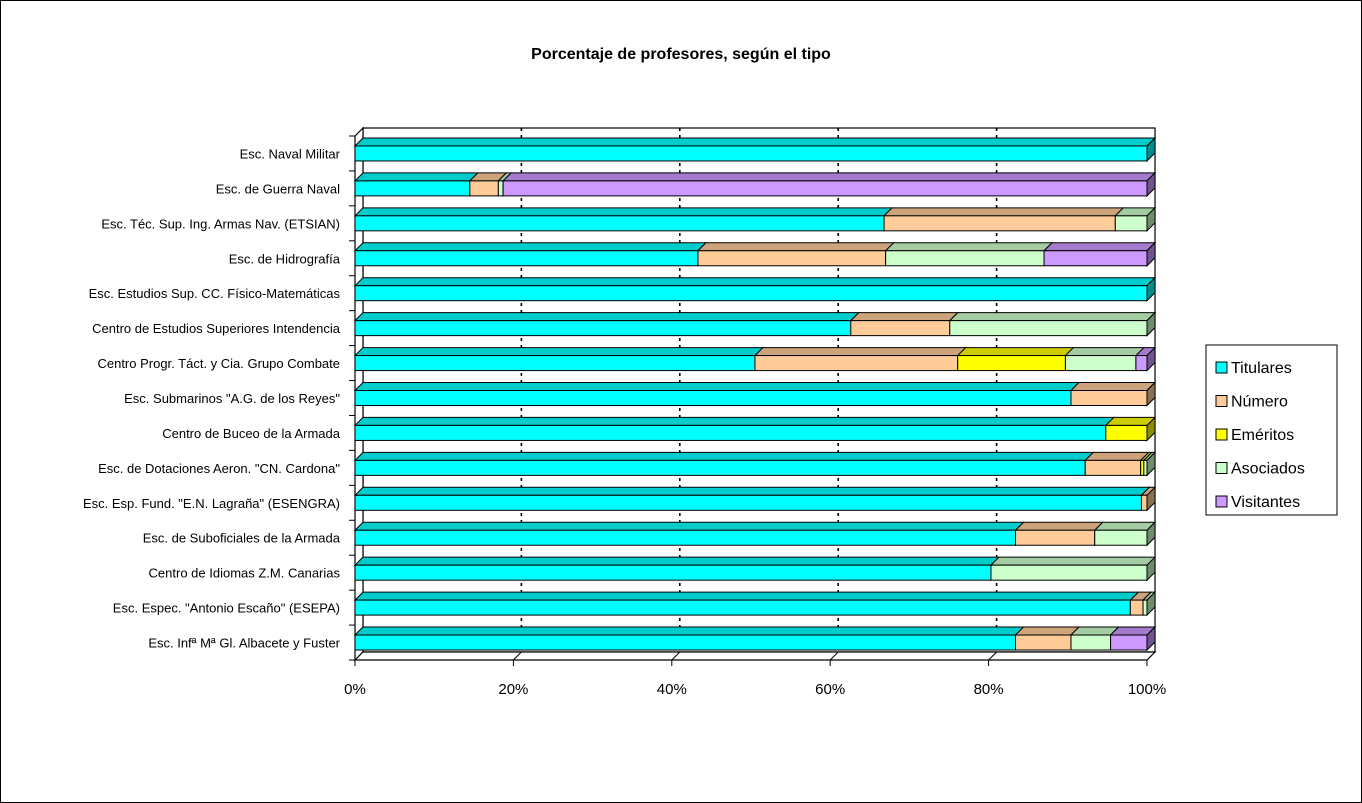 The height and width of the screenshot is (803, 1362). Describe the element at coordinates (1268, 469) in the screenshot. I see `legend-label: Asociados` at that location.